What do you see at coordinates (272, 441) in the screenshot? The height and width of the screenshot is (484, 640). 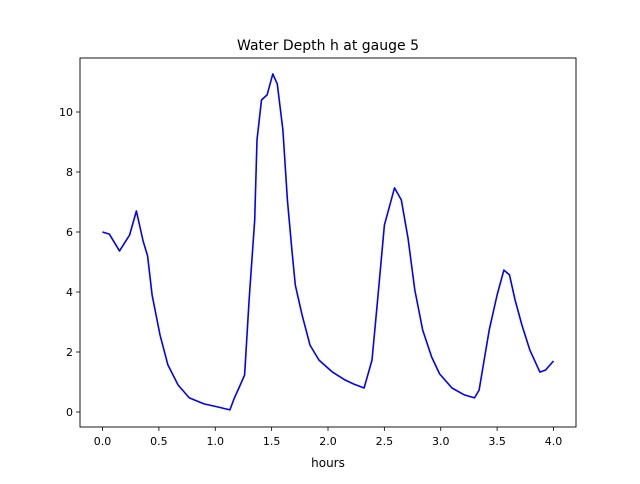 I see `x-tick-label: 1.5` at bounding box center [272, 441].